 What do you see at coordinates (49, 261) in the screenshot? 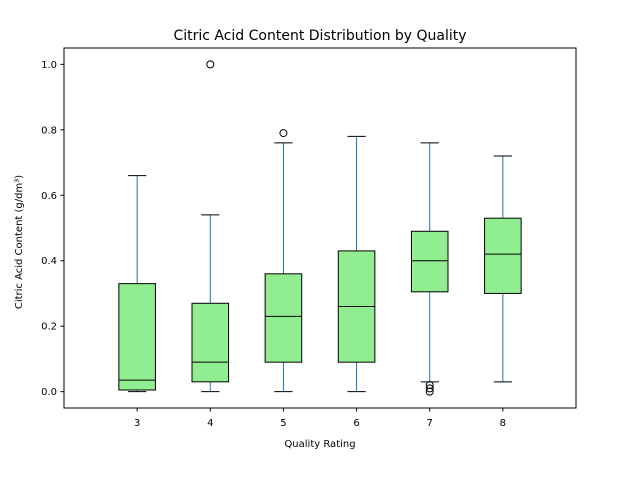
I see `y-tick-label: 0.4` at bounding box center [49, 261].